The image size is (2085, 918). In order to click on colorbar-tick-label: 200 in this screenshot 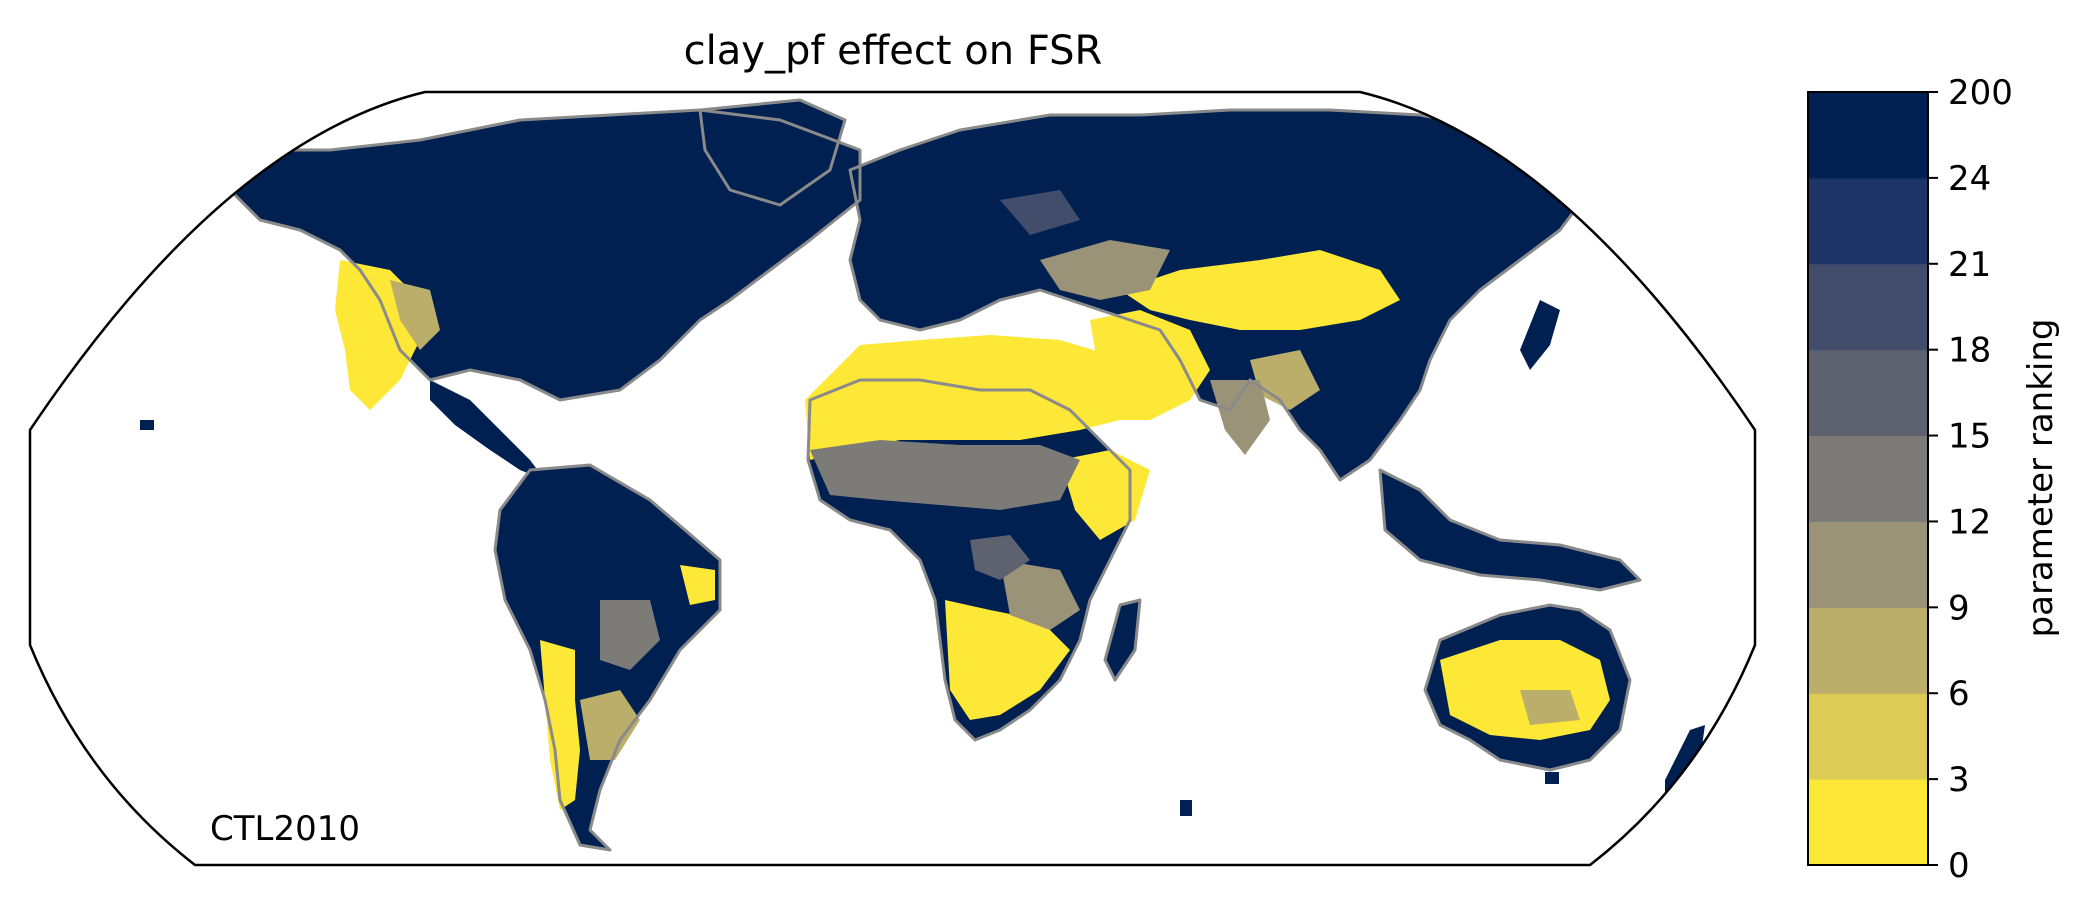, I will do `click(1980, 93)`.